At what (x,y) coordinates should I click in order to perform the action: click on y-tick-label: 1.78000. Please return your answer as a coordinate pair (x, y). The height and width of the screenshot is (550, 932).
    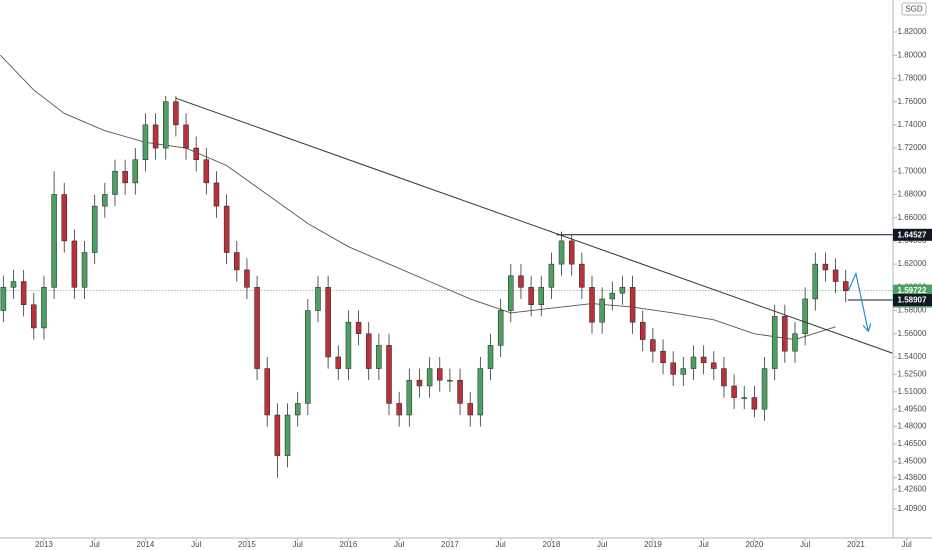
    Looking at the image, I should click on (912, 78).